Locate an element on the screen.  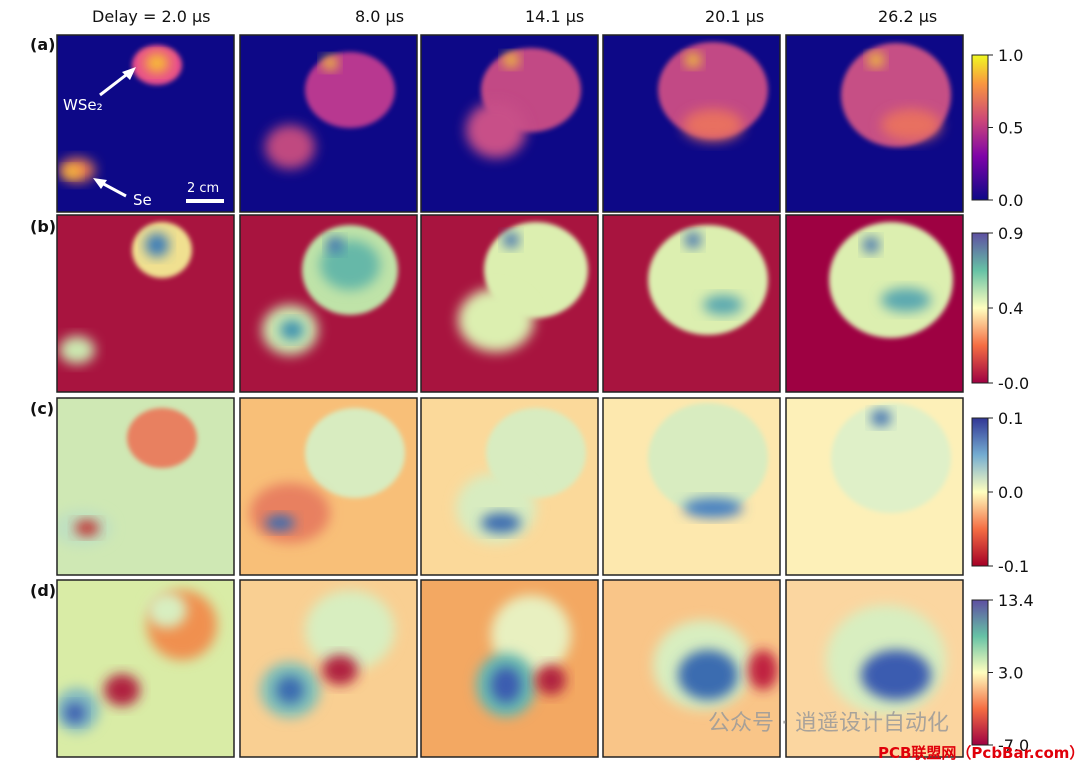
arrowhead is located at coordinates (100, 183).